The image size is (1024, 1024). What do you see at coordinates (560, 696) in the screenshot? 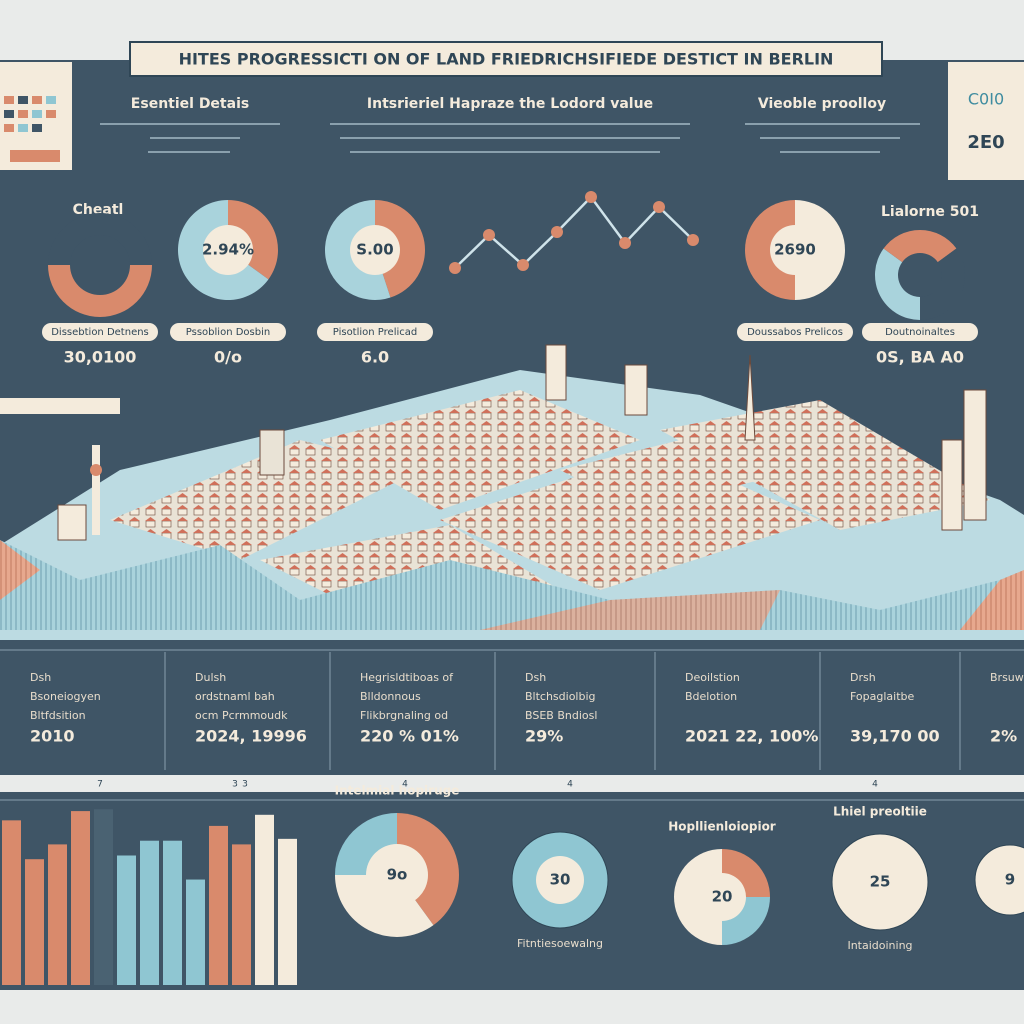
I see `stat-text: Bltchsdiolbig` at bounding box center [560, 696].